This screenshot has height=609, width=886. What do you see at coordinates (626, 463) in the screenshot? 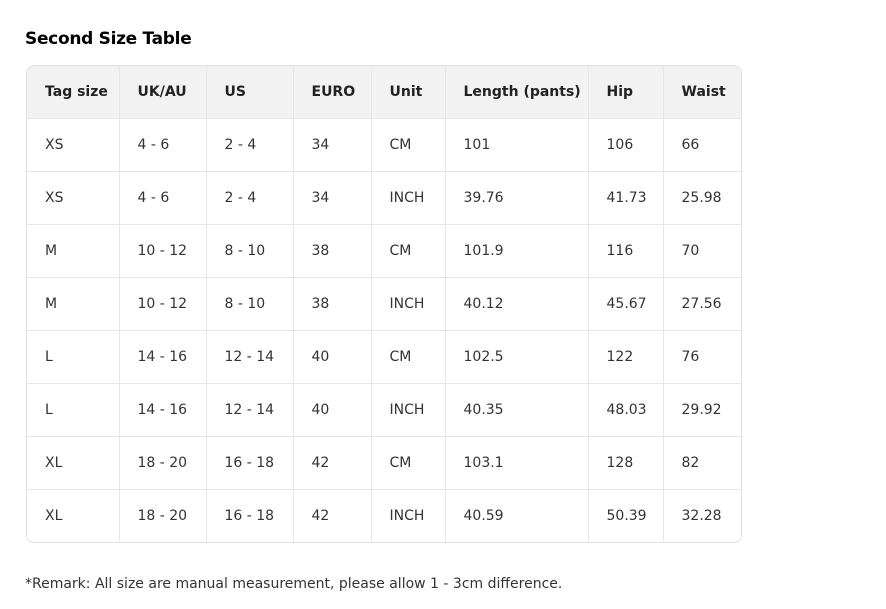
I see `table-cell: 128` at bounding box center [626, 463].